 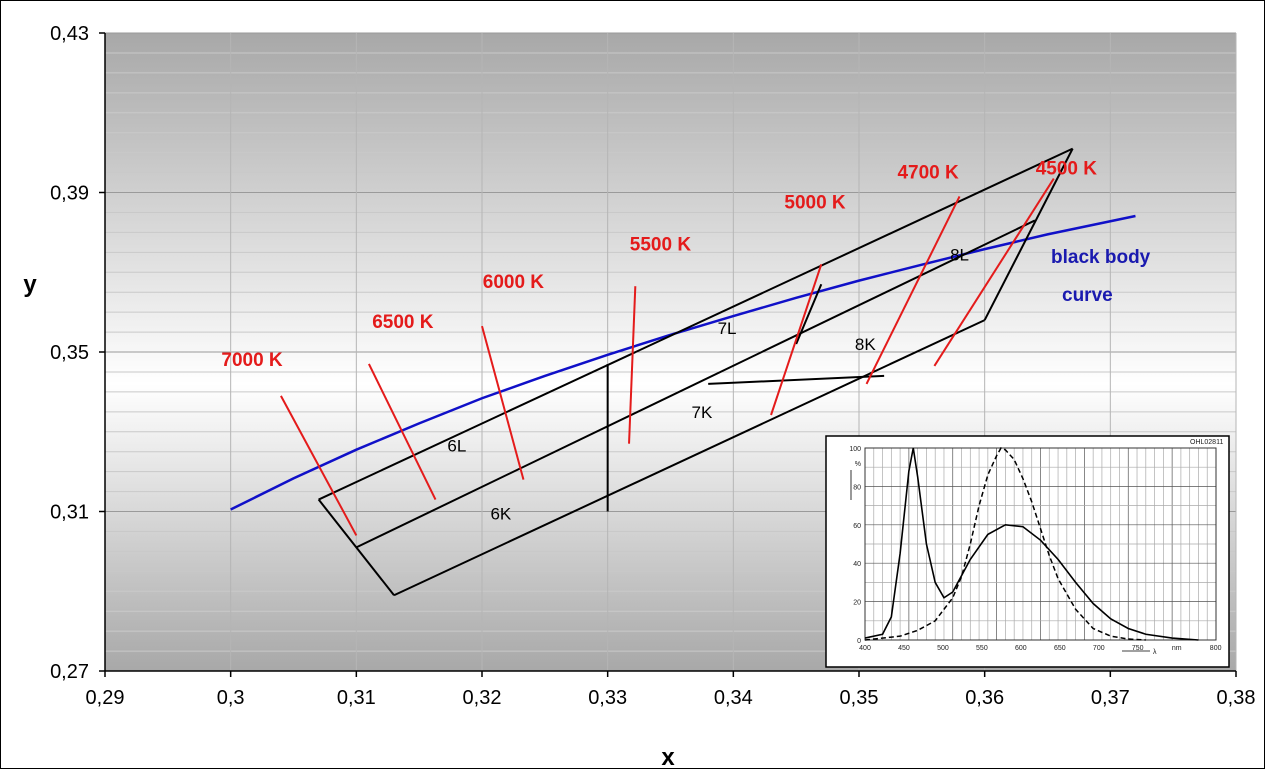 I want to click on cct-label: 4700 K, so click(x=928, y=173).